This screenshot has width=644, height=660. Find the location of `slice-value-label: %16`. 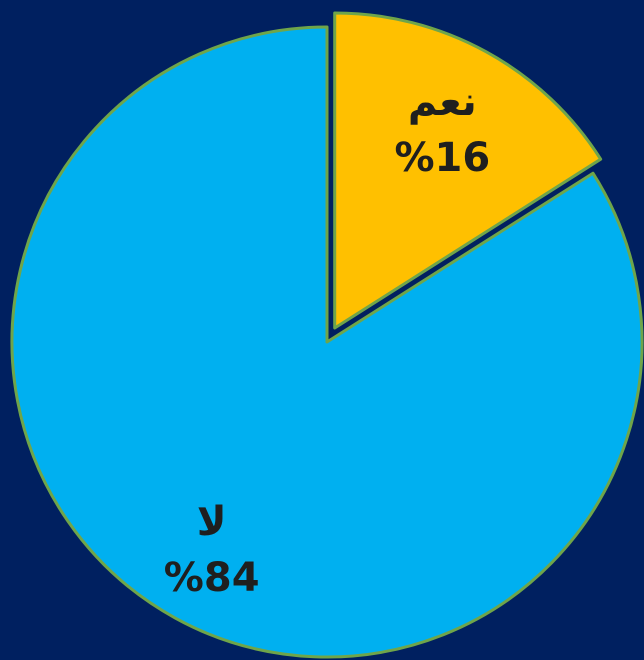

slice-value-label: %16 is located at coordinates (442, 158).